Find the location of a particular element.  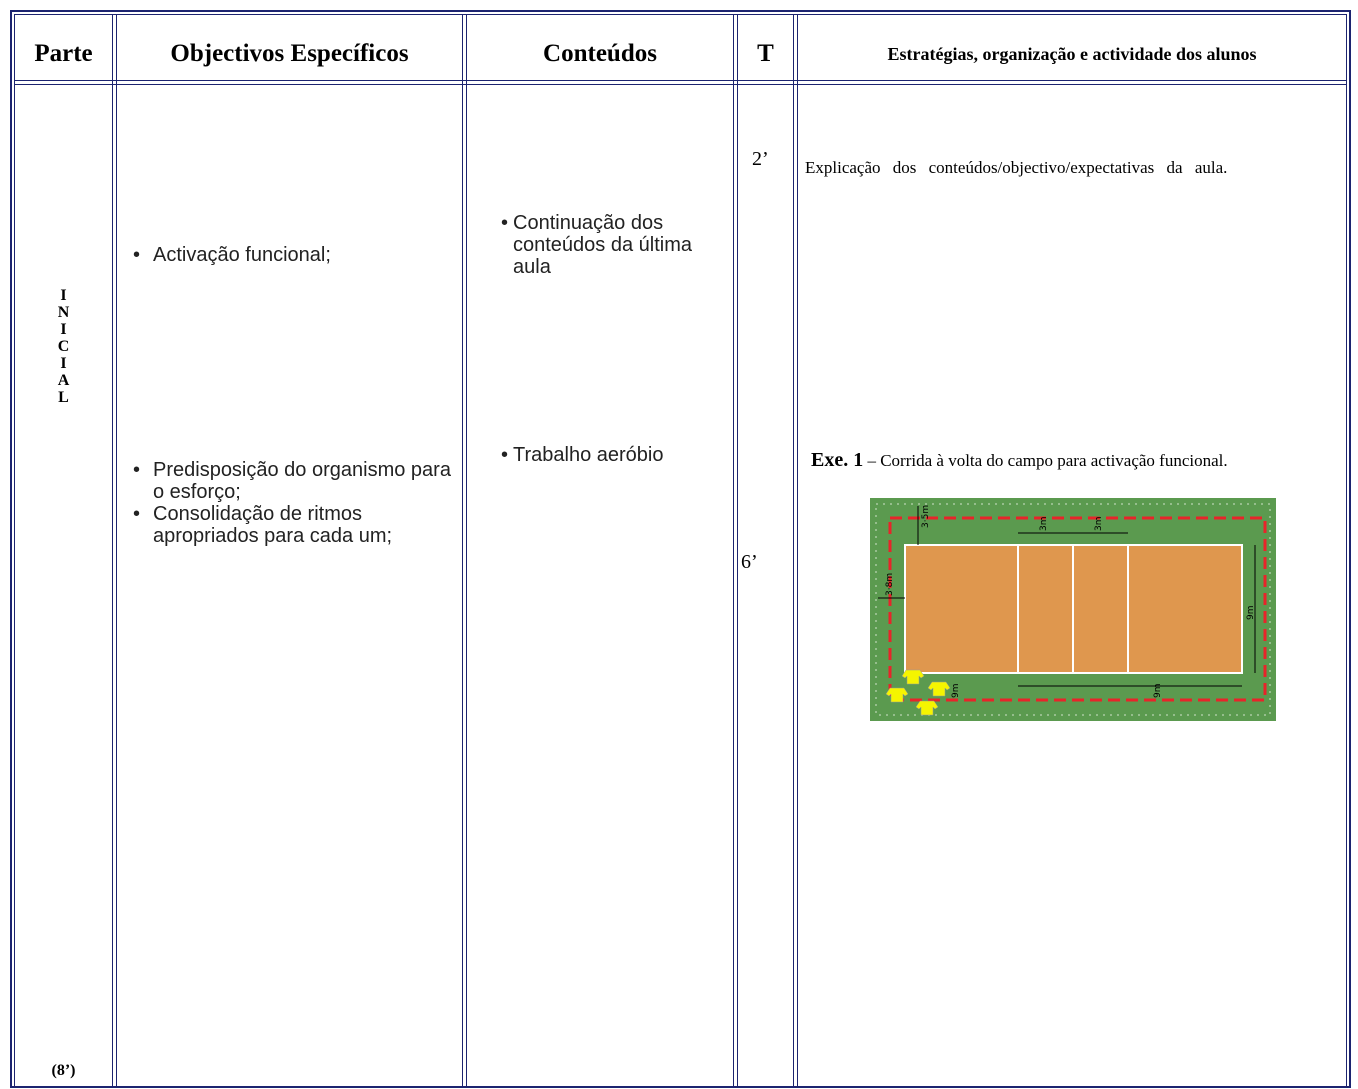

objective: Activação funcional; is located at coordinates (285, 255).